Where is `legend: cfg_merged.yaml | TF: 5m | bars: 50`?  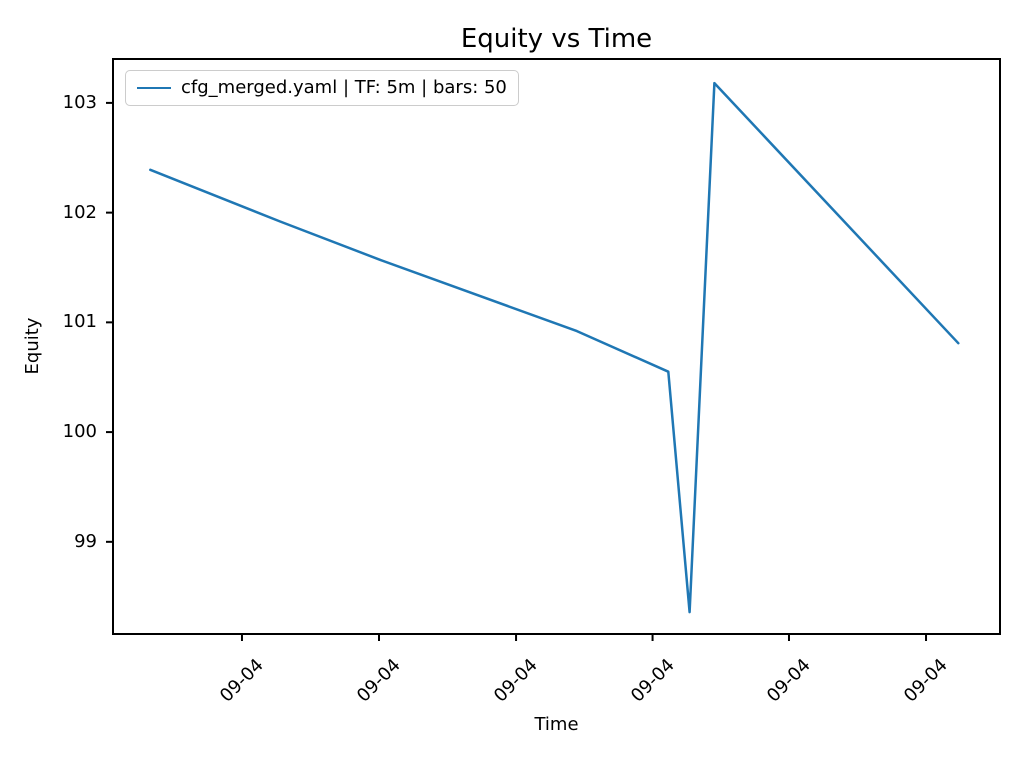
legend: cfg_merged.yaml | TF: 5m | bars: 50 is located at coordinates (322, 88).